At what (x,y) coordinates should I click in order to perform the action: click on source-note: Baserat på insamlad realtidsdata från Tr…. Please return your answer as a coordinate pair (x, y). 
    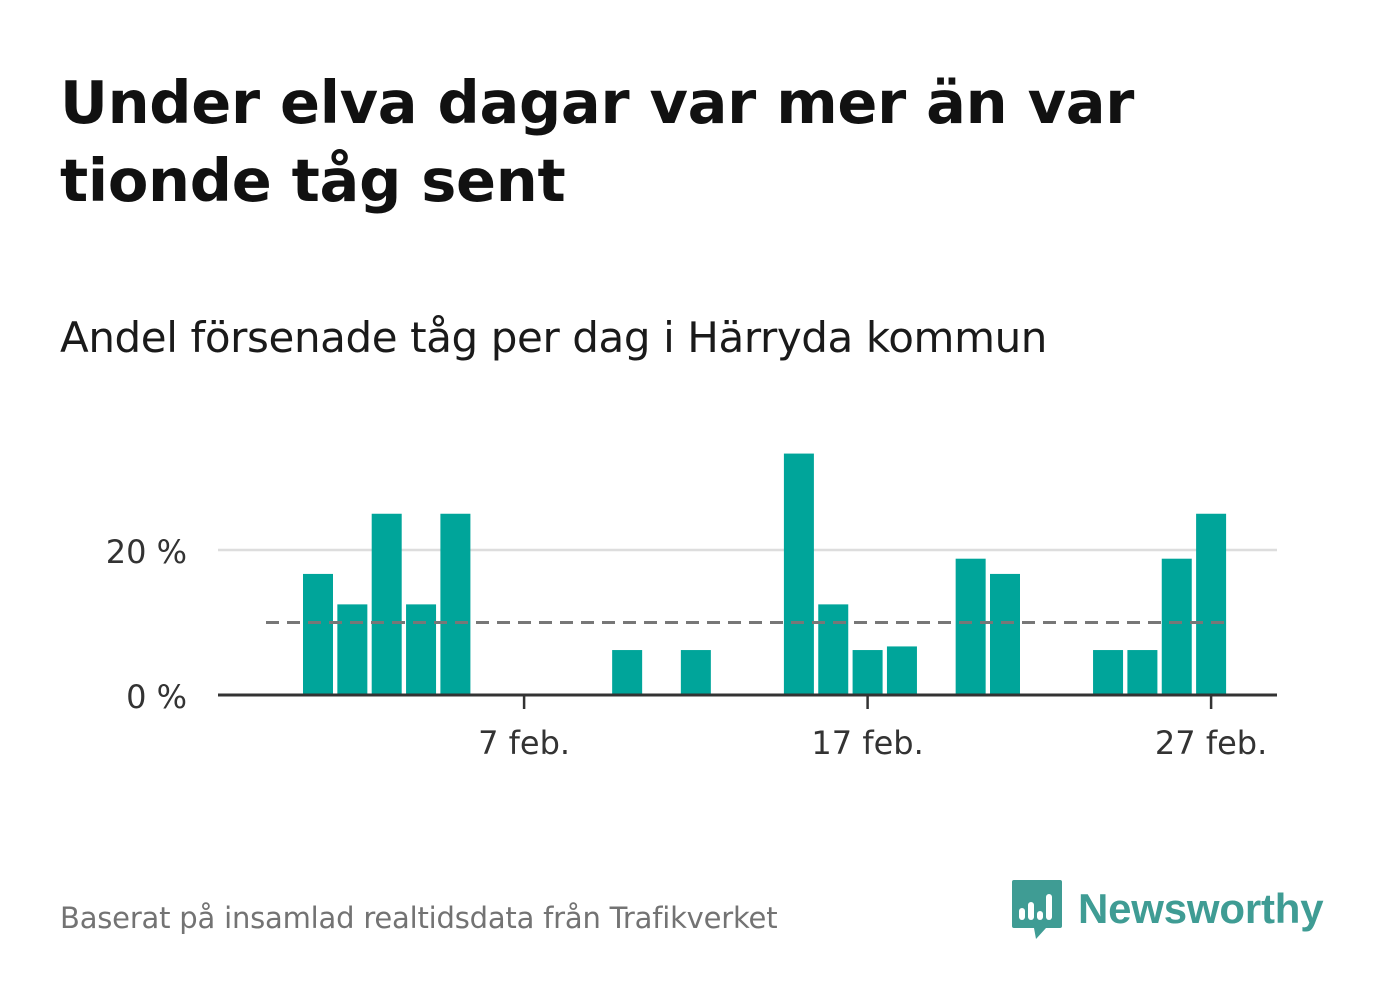
    Looking at the image, I should click on (419, 918).